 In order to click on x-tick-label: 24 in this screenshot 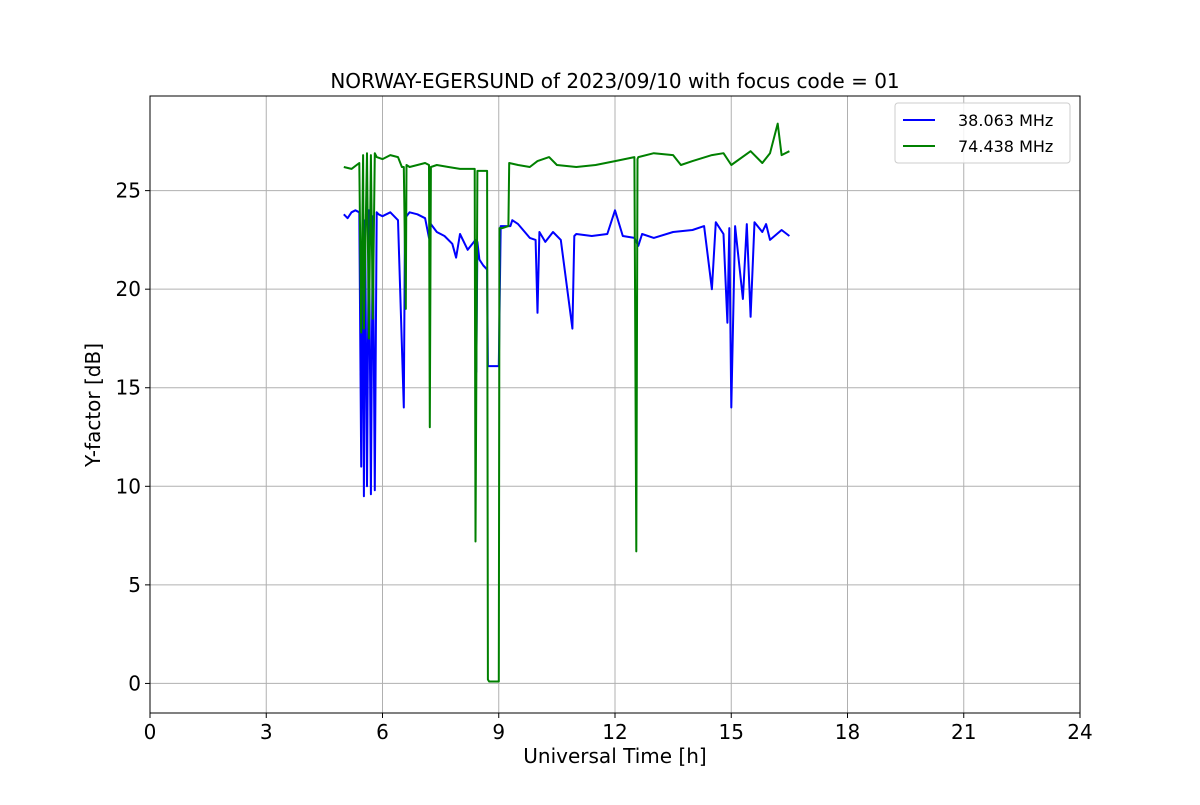, I will do `click(1079, 732)`.